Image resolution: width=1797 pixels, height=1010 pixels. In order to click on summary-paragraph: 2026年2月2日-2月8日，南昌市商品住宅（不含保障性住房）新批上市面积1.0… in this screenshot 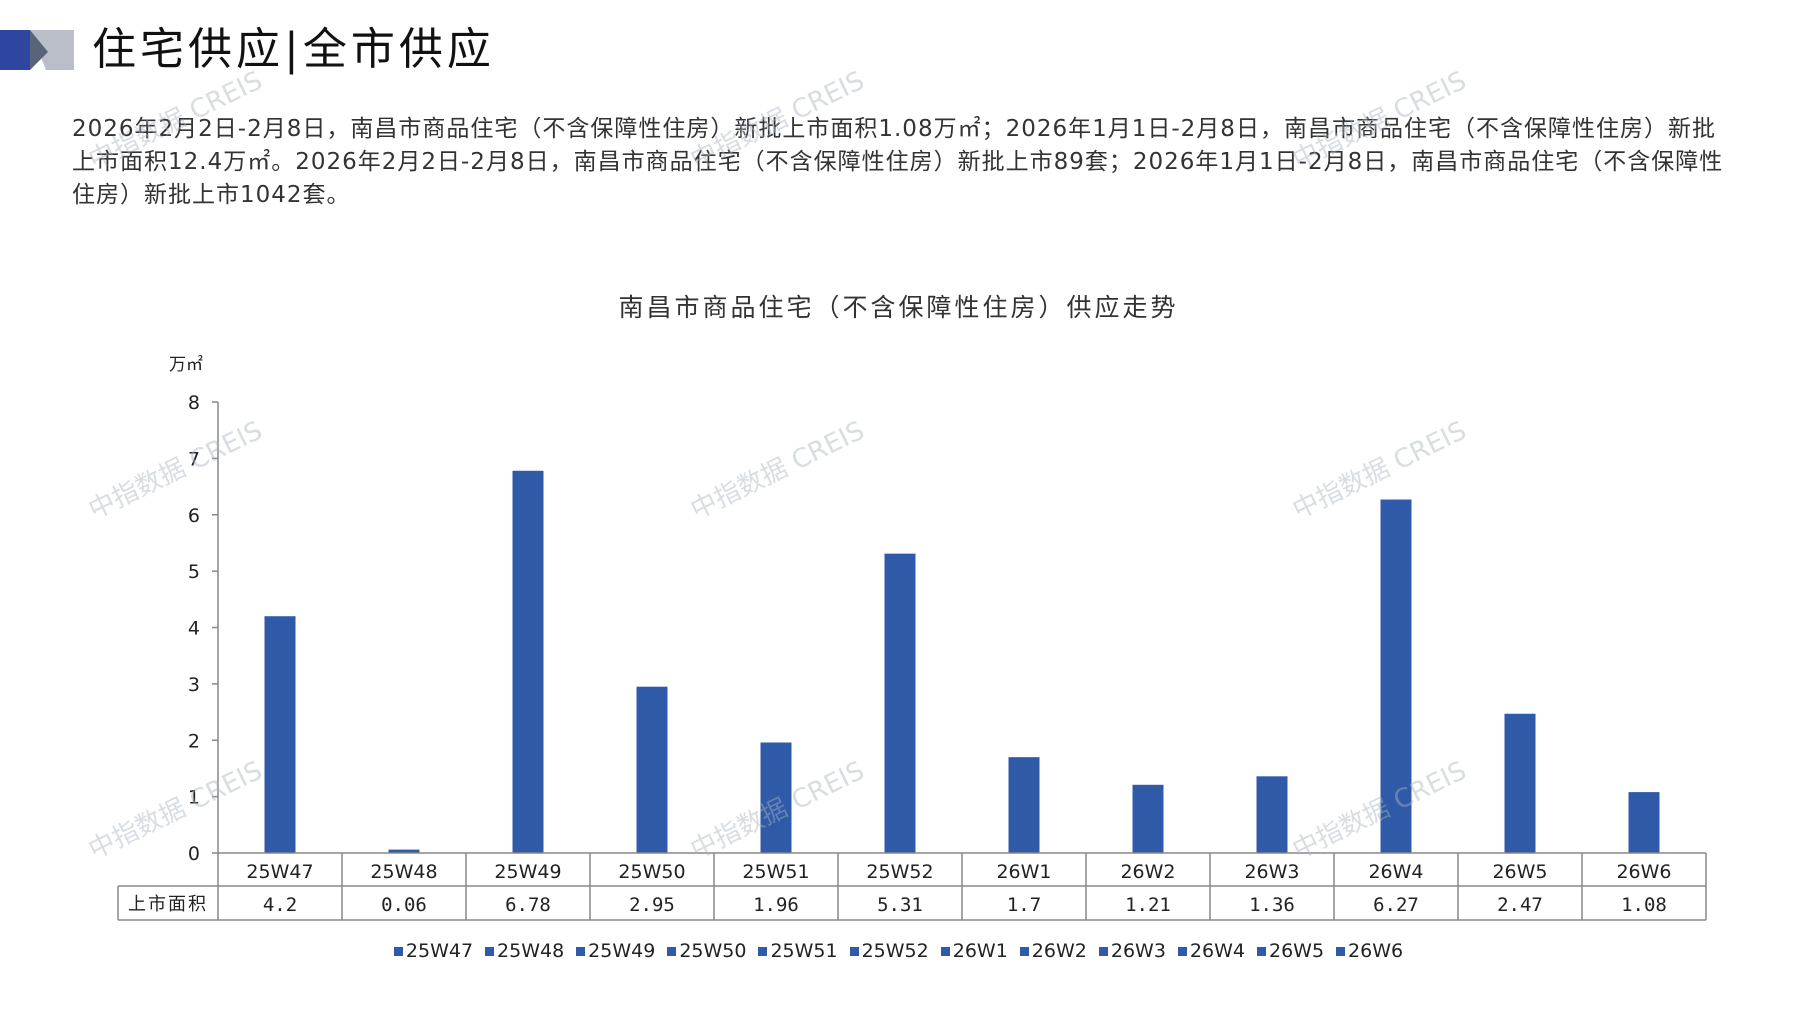, I will do `click(898, 162)`.